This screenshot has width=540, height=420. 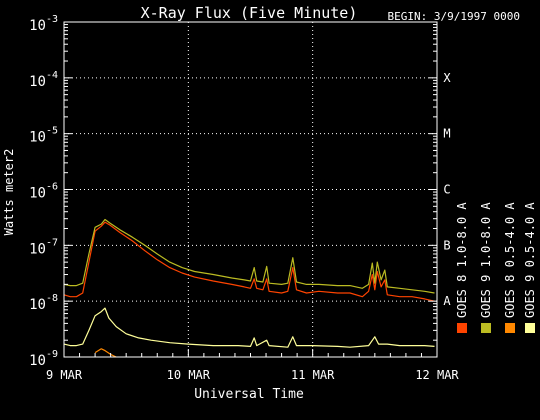 What do you see at coordinates (447, 78) in the screenshot?
I see `flare-class-label: X` at bounding box center [447, 78].